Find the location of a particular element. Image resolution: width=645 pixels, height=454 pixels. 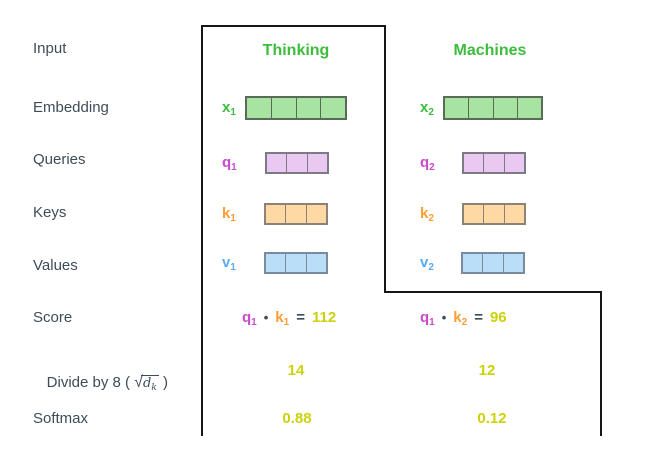

outline-right-upper-edge is located at coordinates (385, 159).